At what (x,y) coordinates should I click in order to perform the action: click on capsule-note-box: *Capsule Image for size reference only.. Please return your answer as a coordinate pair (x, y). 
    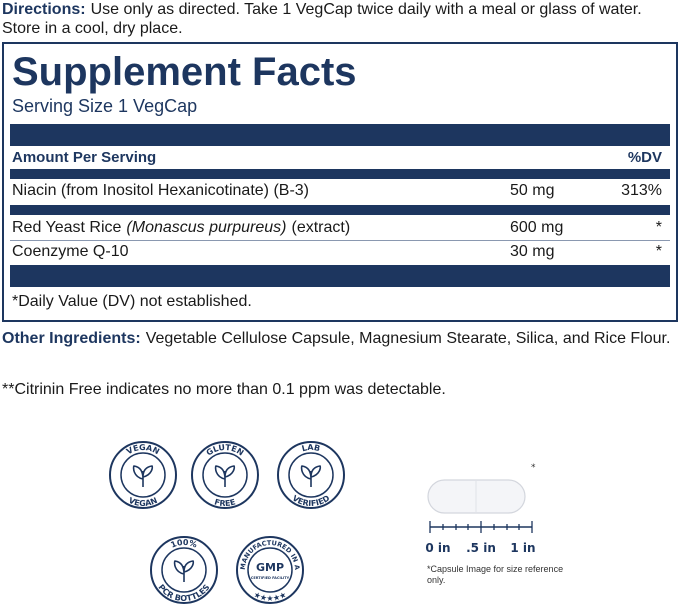
    Looking at the image, I should click on (495, 574).